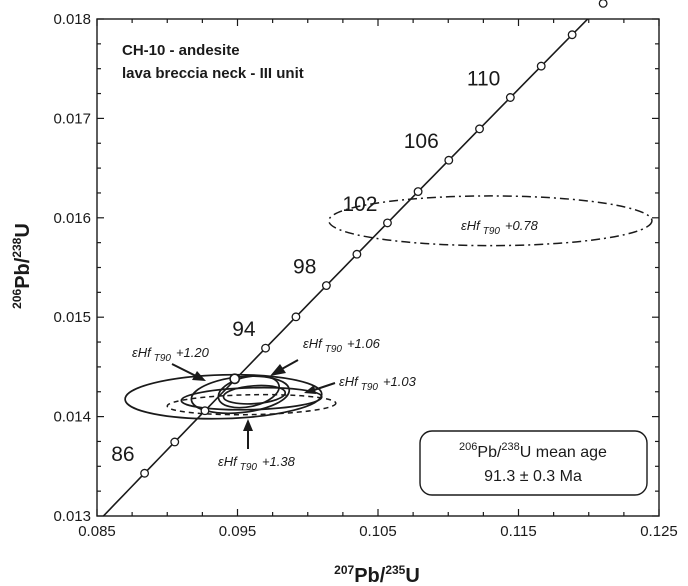 This screenshot has height=586, width=688. Describe the element at coordinates (370, 575) in the screenshot. I see `x-axis-title-base: Pb/` at that location.